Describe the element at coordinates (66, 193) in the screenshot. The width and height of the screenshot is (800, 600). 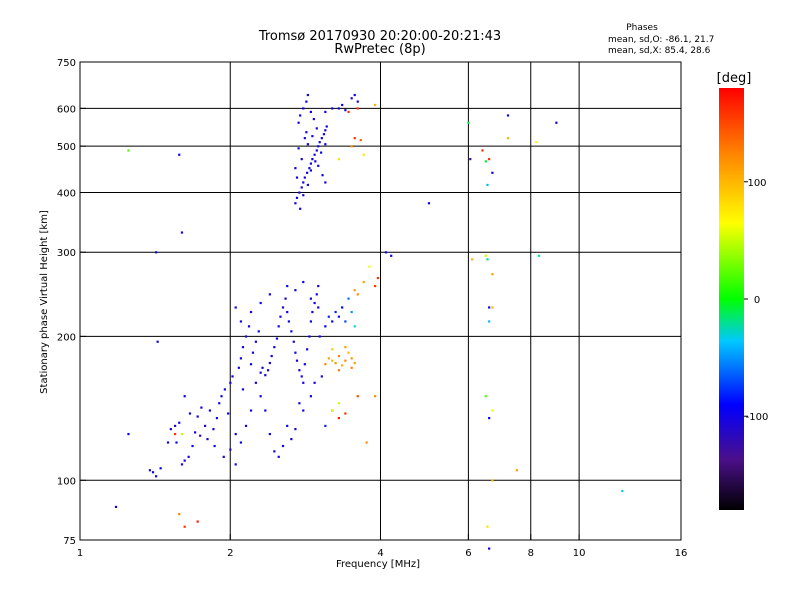
I see `y-tick-label: 400` at that location.